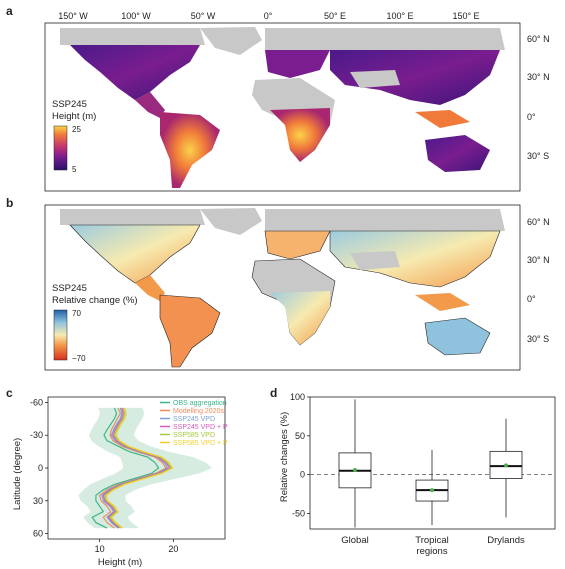 Image resolution: width=565 pixels, height=569 pixels. What do you see at coordinates (198, 411) in the screenshot?
I see `chart-c-legend-entry: Modelling 2020s` at bounding box center [198, 411].